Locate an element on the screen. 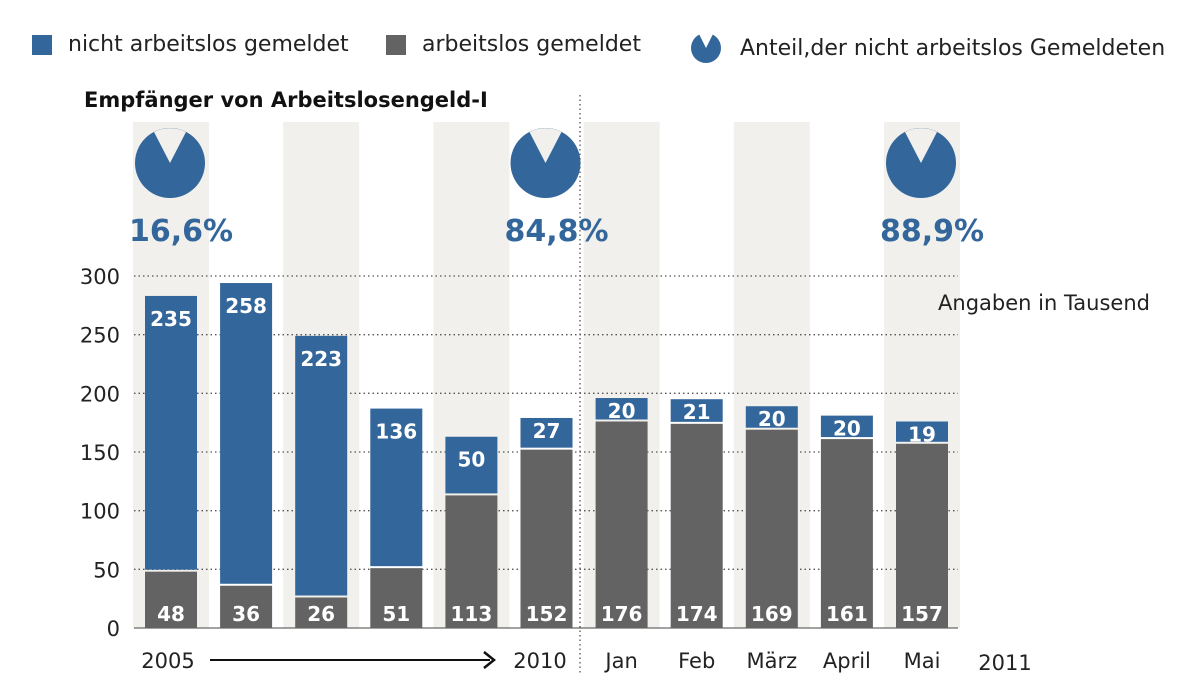 Image resolution: width=1200 pixels, height=675 pixels. x-tick-label: Mai is located at coordinates (922, 661).